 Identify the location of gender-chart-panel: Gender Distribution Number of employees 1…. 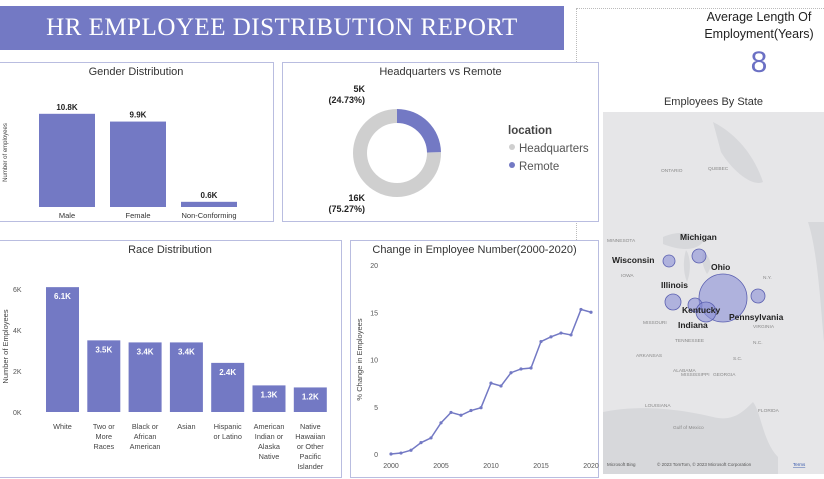
(137, 142).